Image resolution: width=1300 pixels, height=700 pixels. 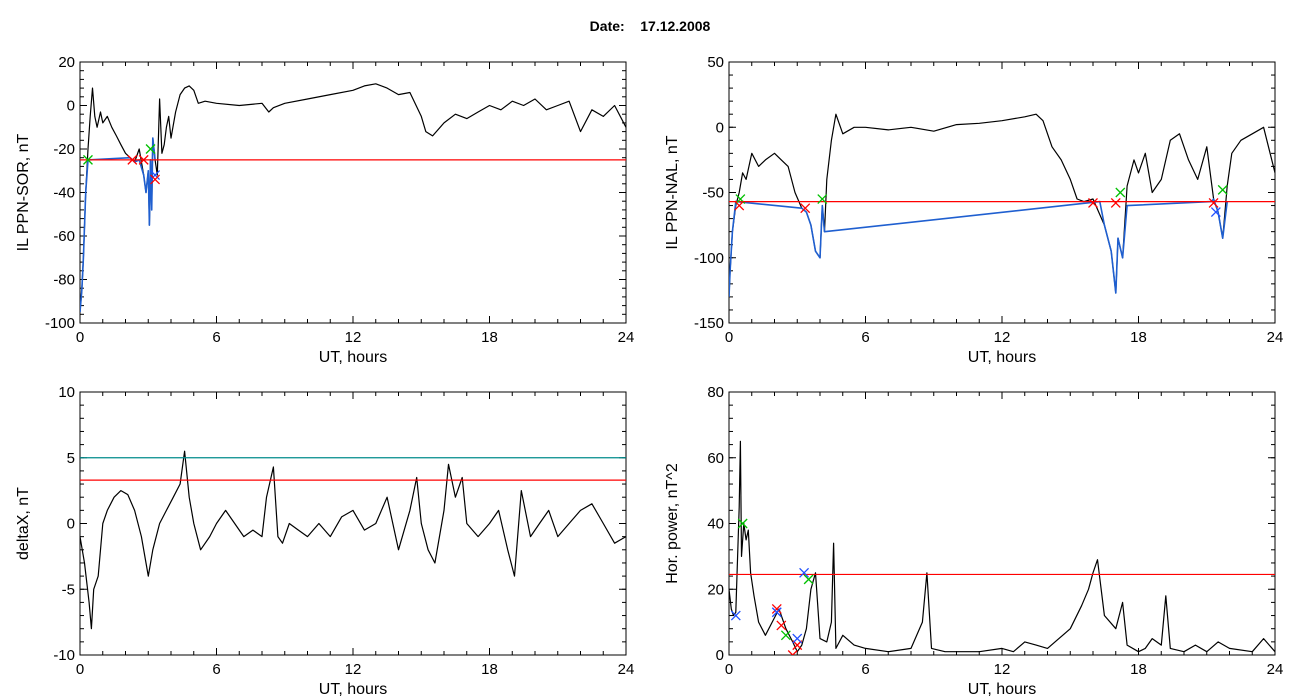 What do you see at coordinates (713, 193) in the screenshot?
I see `y-tick-label: -50` at bounding box center [713, 193].